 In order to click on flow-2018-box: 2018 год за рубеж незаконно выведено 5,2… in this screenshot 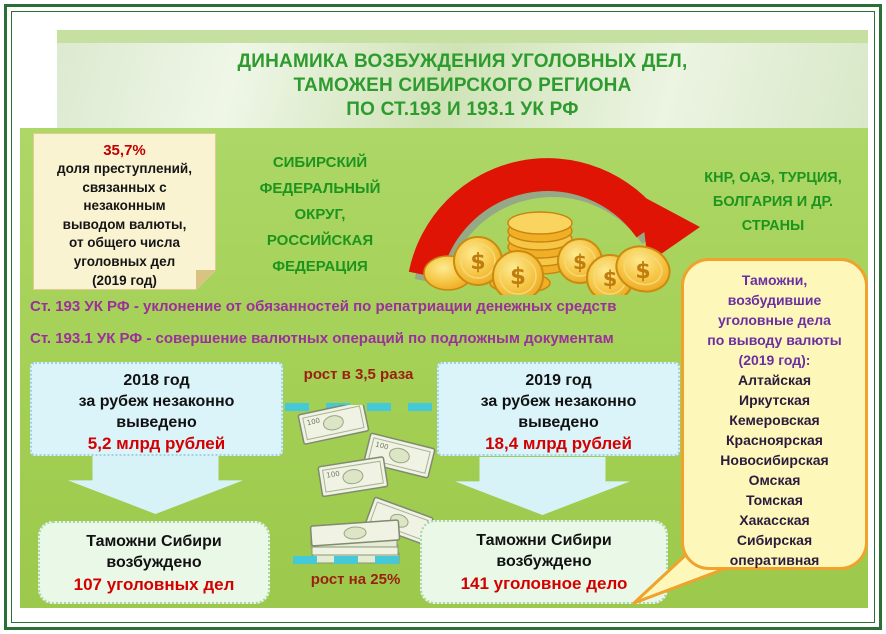, I will do `click(156, 409)`.